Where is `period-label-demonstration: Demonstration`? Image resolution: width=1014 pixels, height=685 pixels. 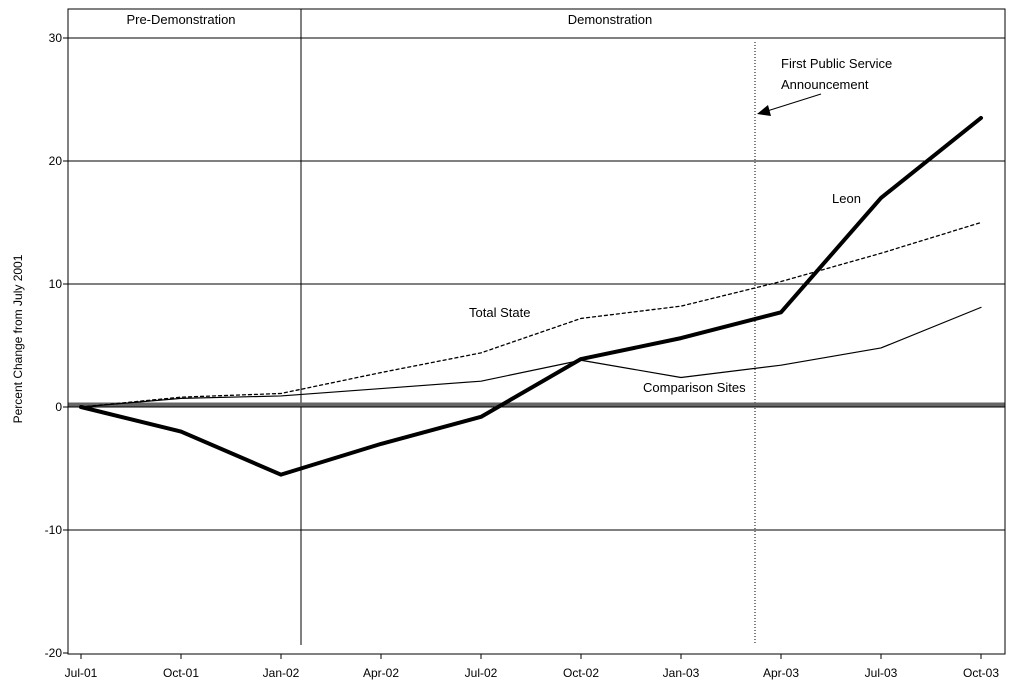 period-label-demonstration: Demonstration is located at coordinates (610, 19).